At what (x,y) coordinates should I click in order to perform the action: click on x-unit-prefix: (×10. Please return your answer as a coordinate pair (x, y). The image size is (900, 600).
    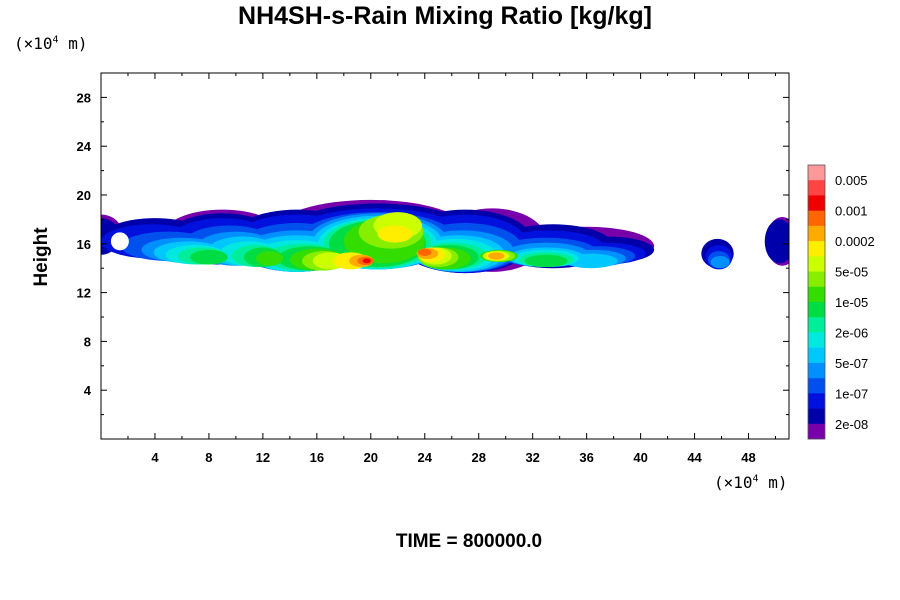
    Looking at the image, I should click on (733, 482).